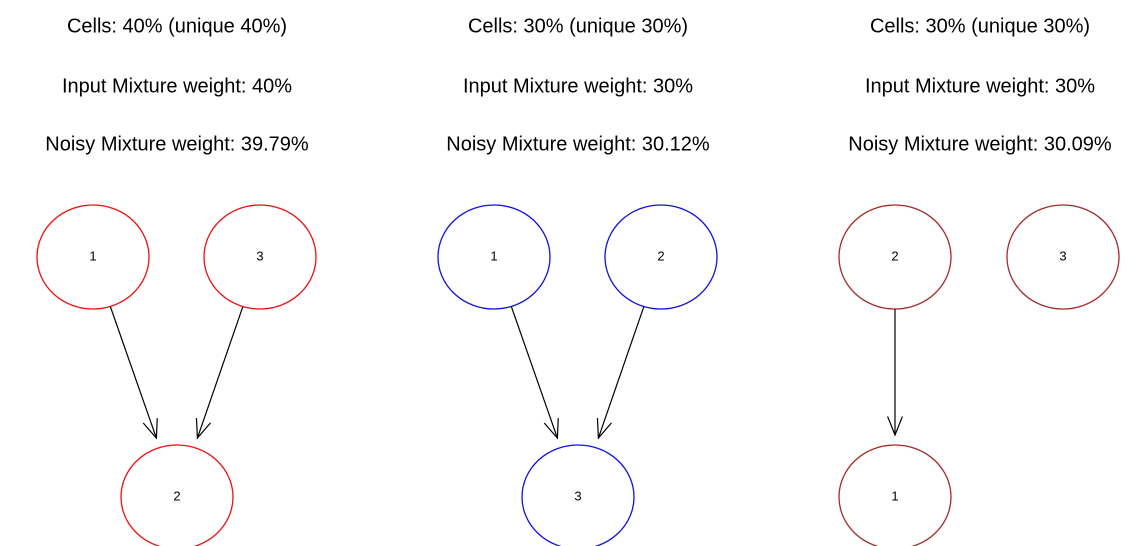  What do you see at coordinates (980, 144) in the screenshot?
I see `panel-line: Noisy Mixture weight: 30.09%` at bounding box center [980, 144].